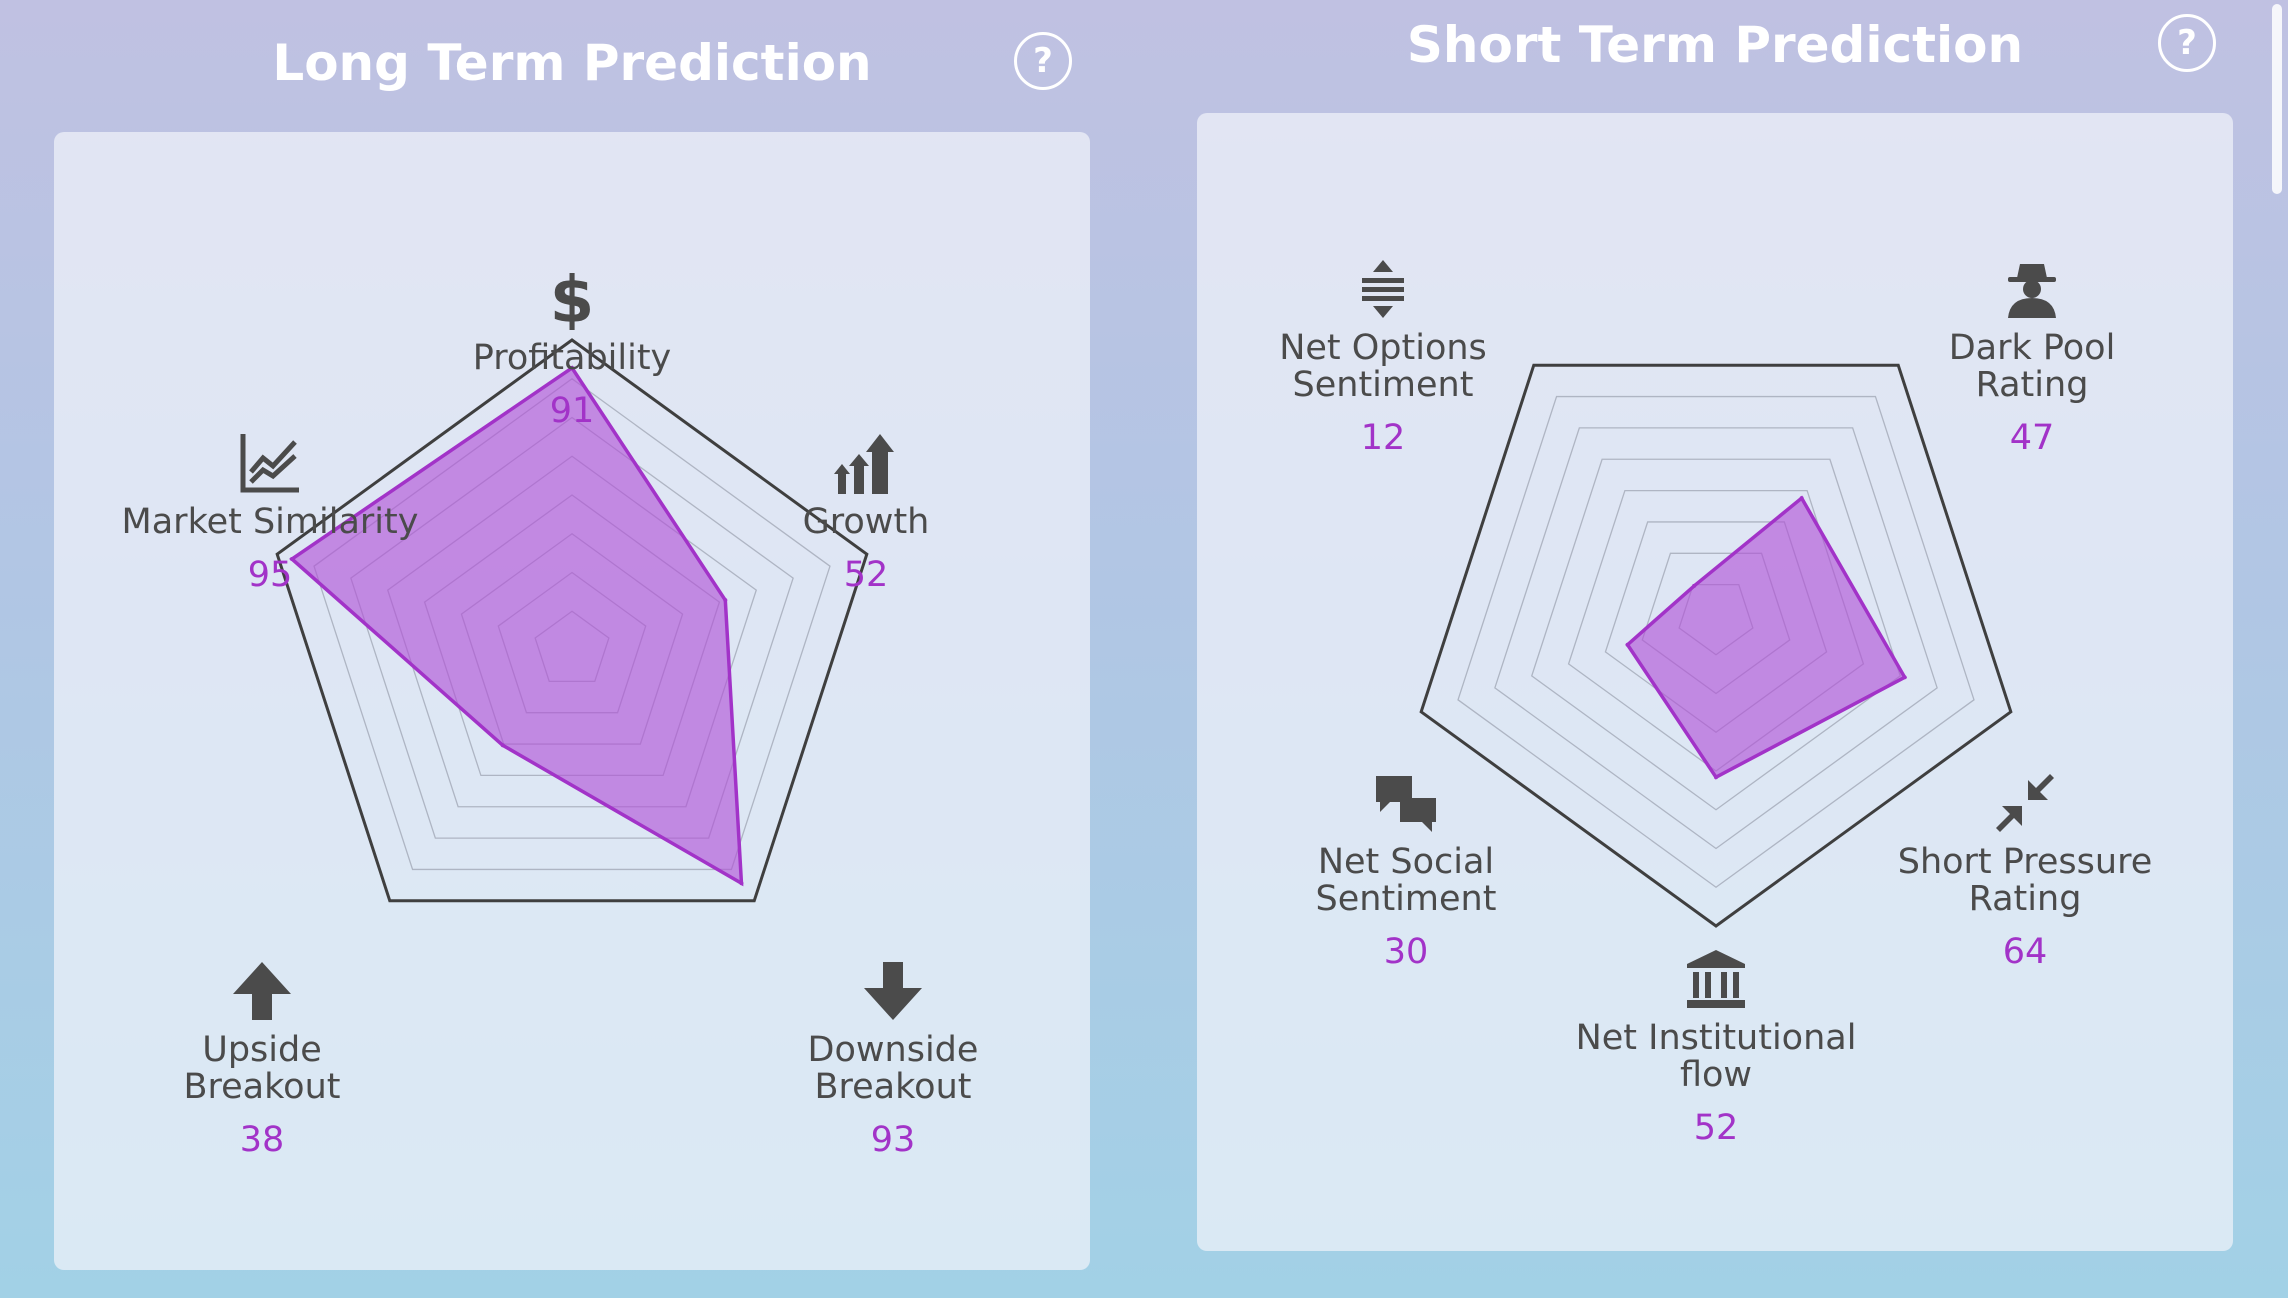 Image resolution: width=2288 pixels, height=1298 pixels. I want to click on long-axis-profitability: $ Profitability 91, so click(572, 349).